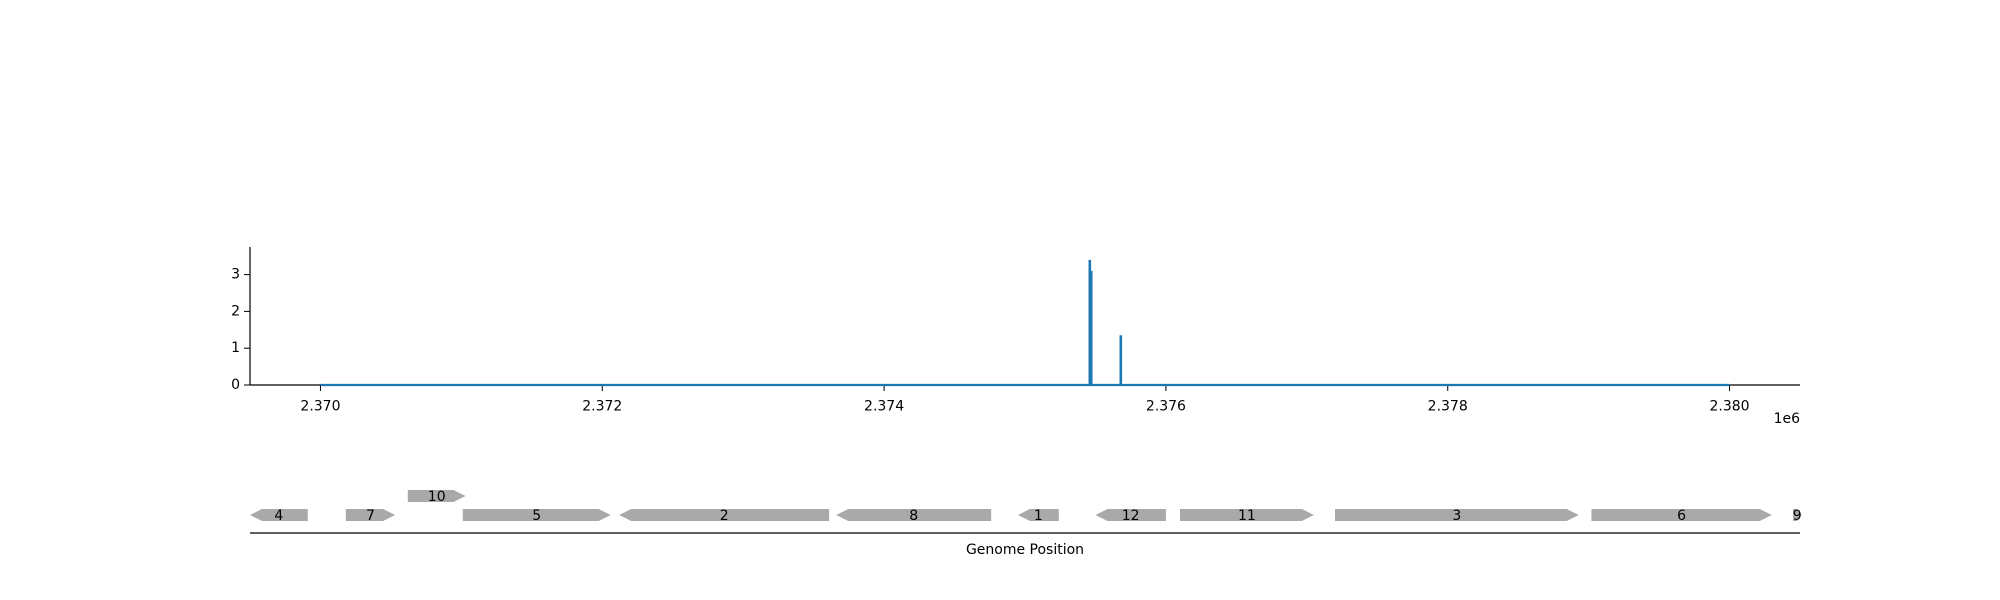 This screenshot has width=2000, height=600. What do you see at coordinates (884, 407) in the screenshot?
I see `x-tick-label: 2.374` at bounding box center [884, 407].